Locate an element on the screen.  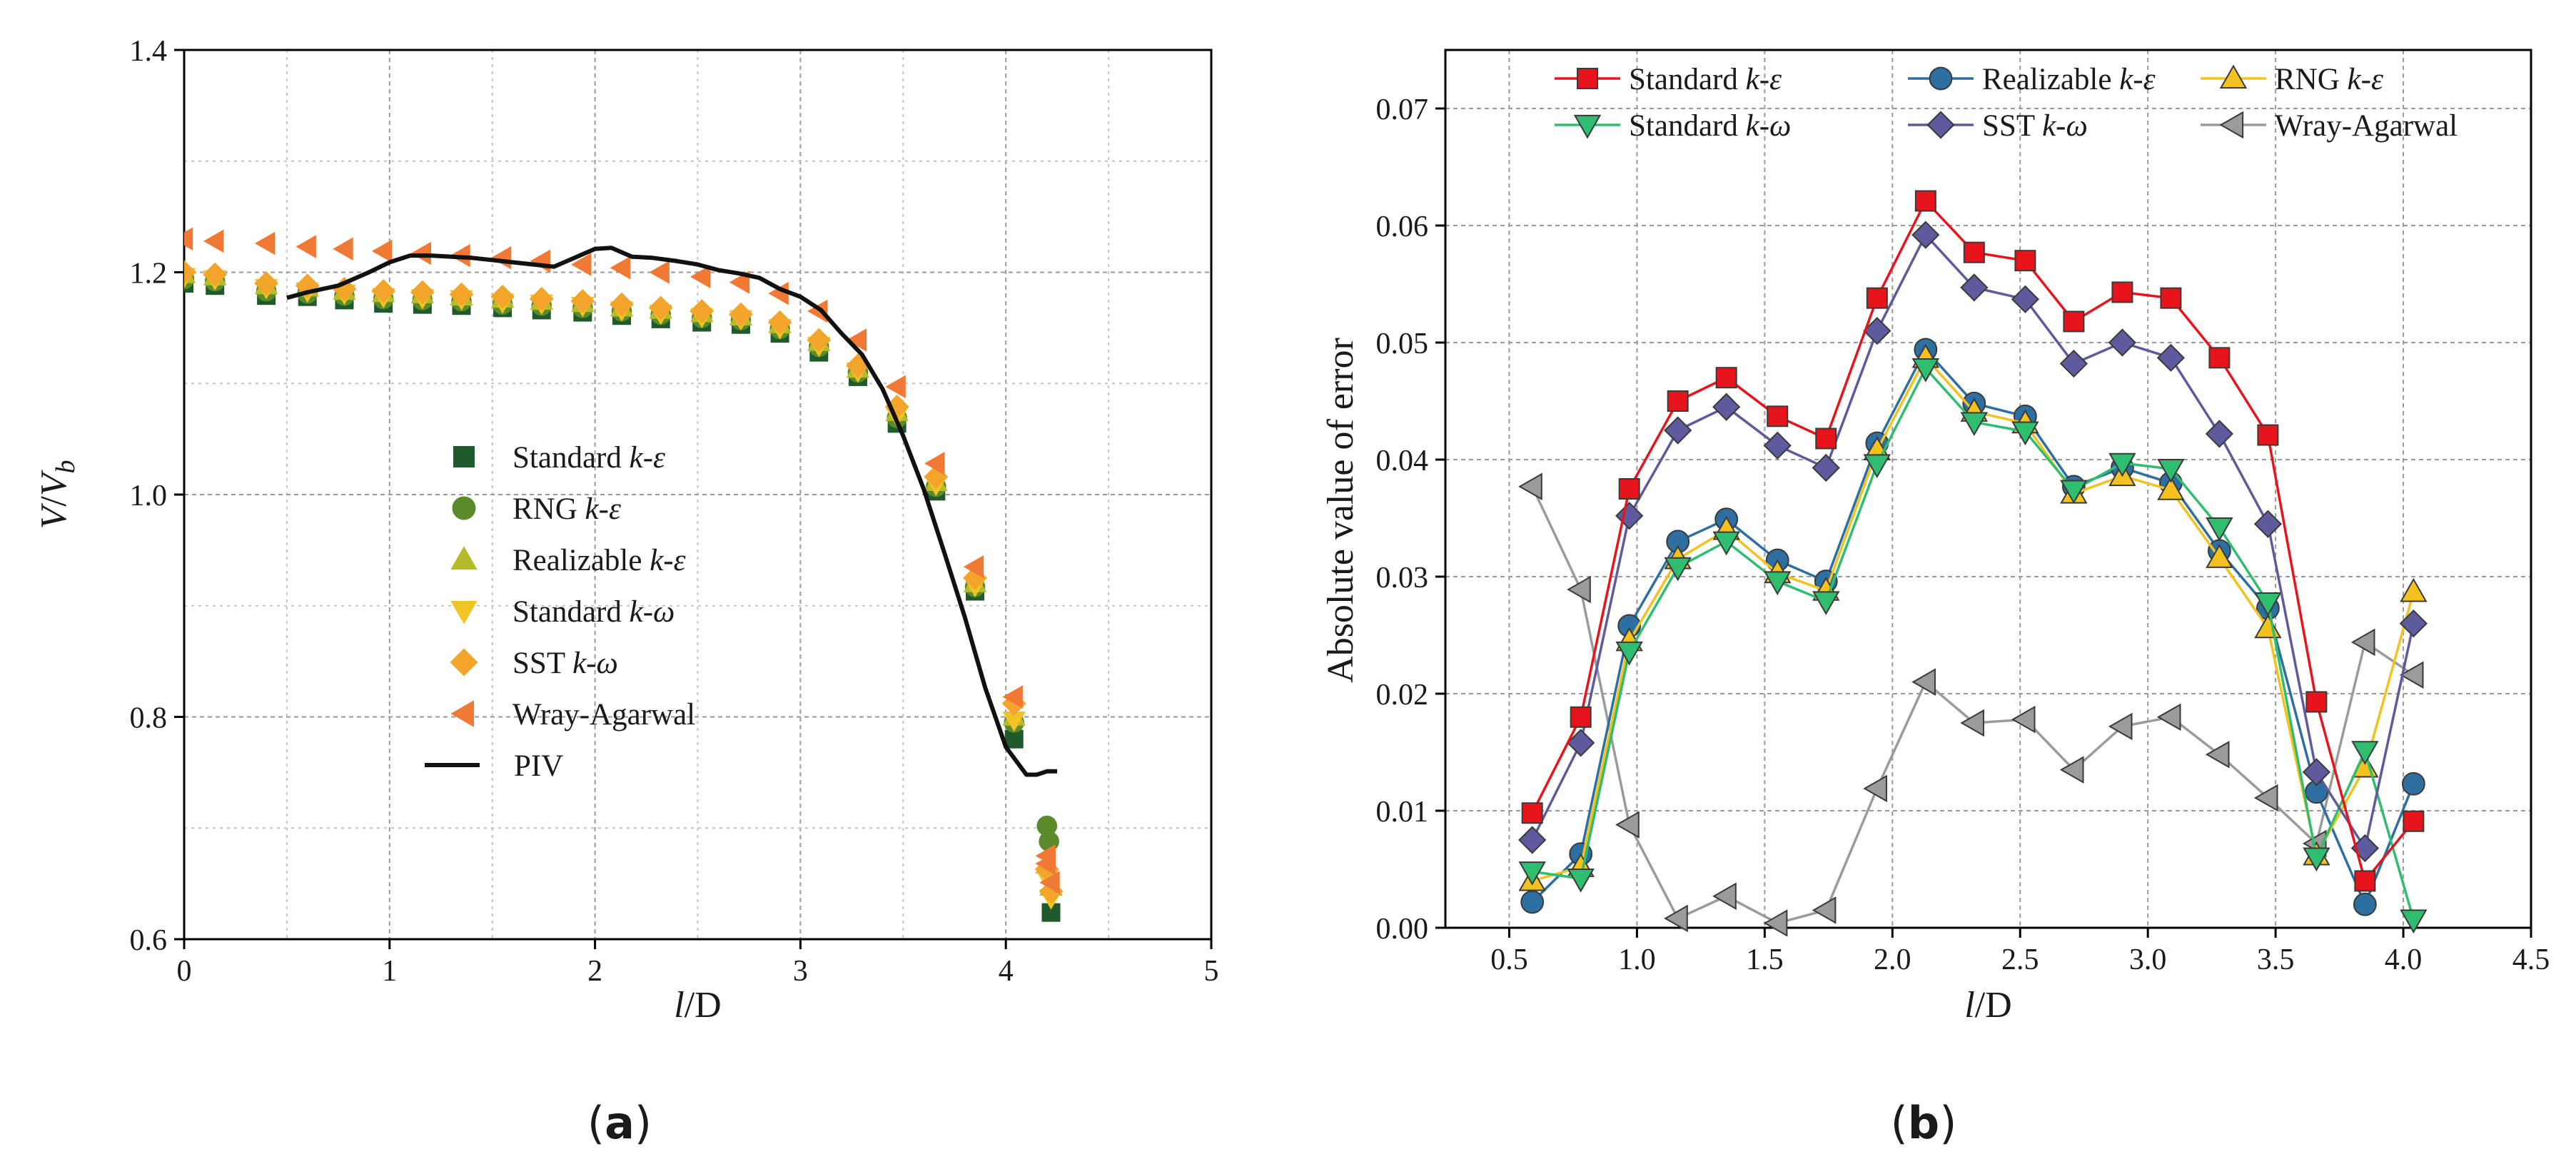
y-tick-text: 0.6 is located at coordinates (149, 940).